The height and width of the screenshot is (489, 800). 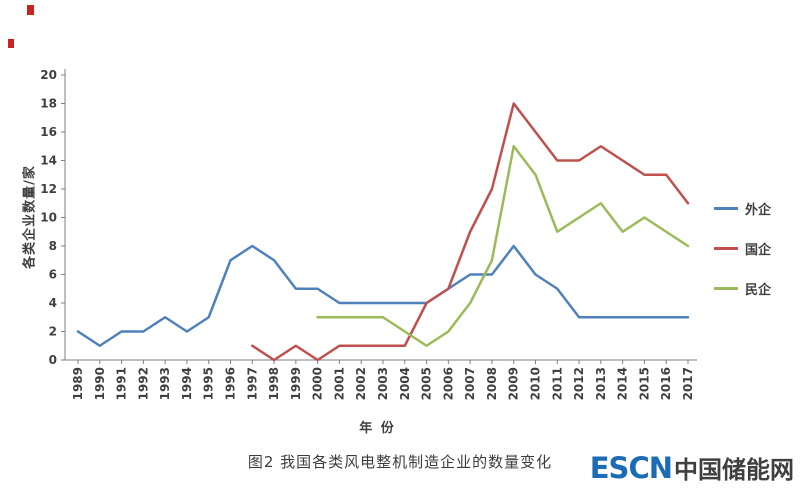 What do you see at coordinates (30, 217) in the screenshot?
I see `y-axis-title: 各类企业数量/家` at bounding box center [30, 217].